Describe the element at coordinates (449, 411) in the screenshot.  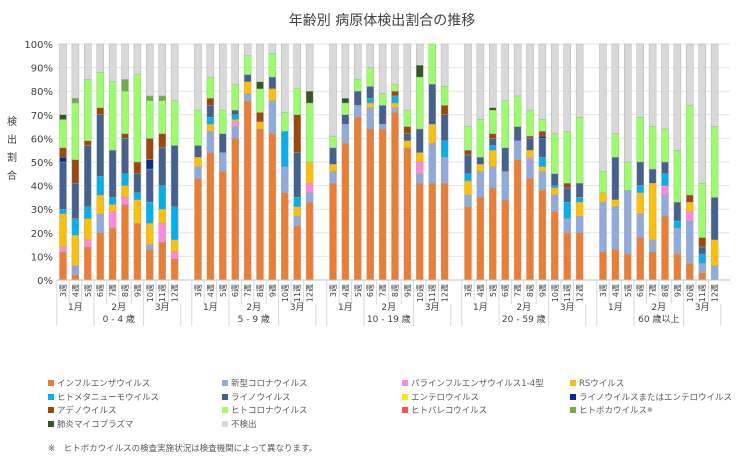
I see `legend-label: ヒトパレコウイルス` at that location.